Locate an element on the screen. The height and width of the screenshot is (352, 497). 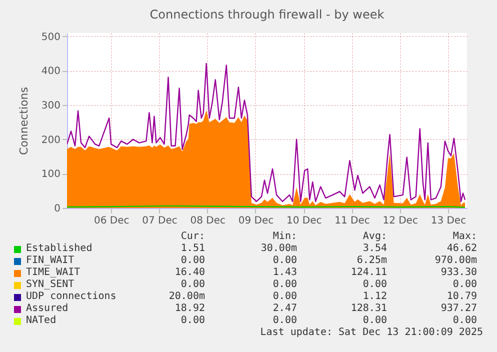
legend-label: SYN_SENT is located at coordinates (50, 285).